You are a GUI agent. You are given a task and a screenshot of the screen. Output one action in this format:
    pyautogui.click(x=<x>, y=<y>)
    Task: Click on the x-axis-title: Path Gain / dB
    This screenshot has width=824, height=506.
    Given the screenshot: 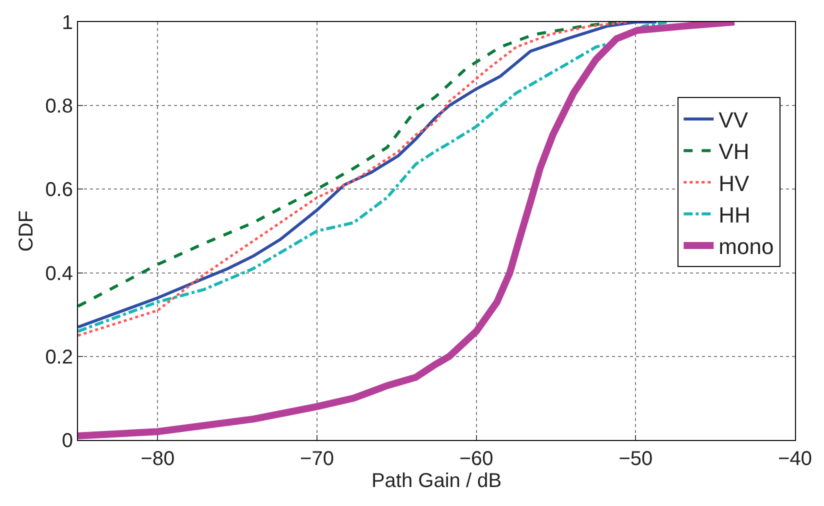 What is the action you would take?
    pyautogui.click(x=436, y=481)
    